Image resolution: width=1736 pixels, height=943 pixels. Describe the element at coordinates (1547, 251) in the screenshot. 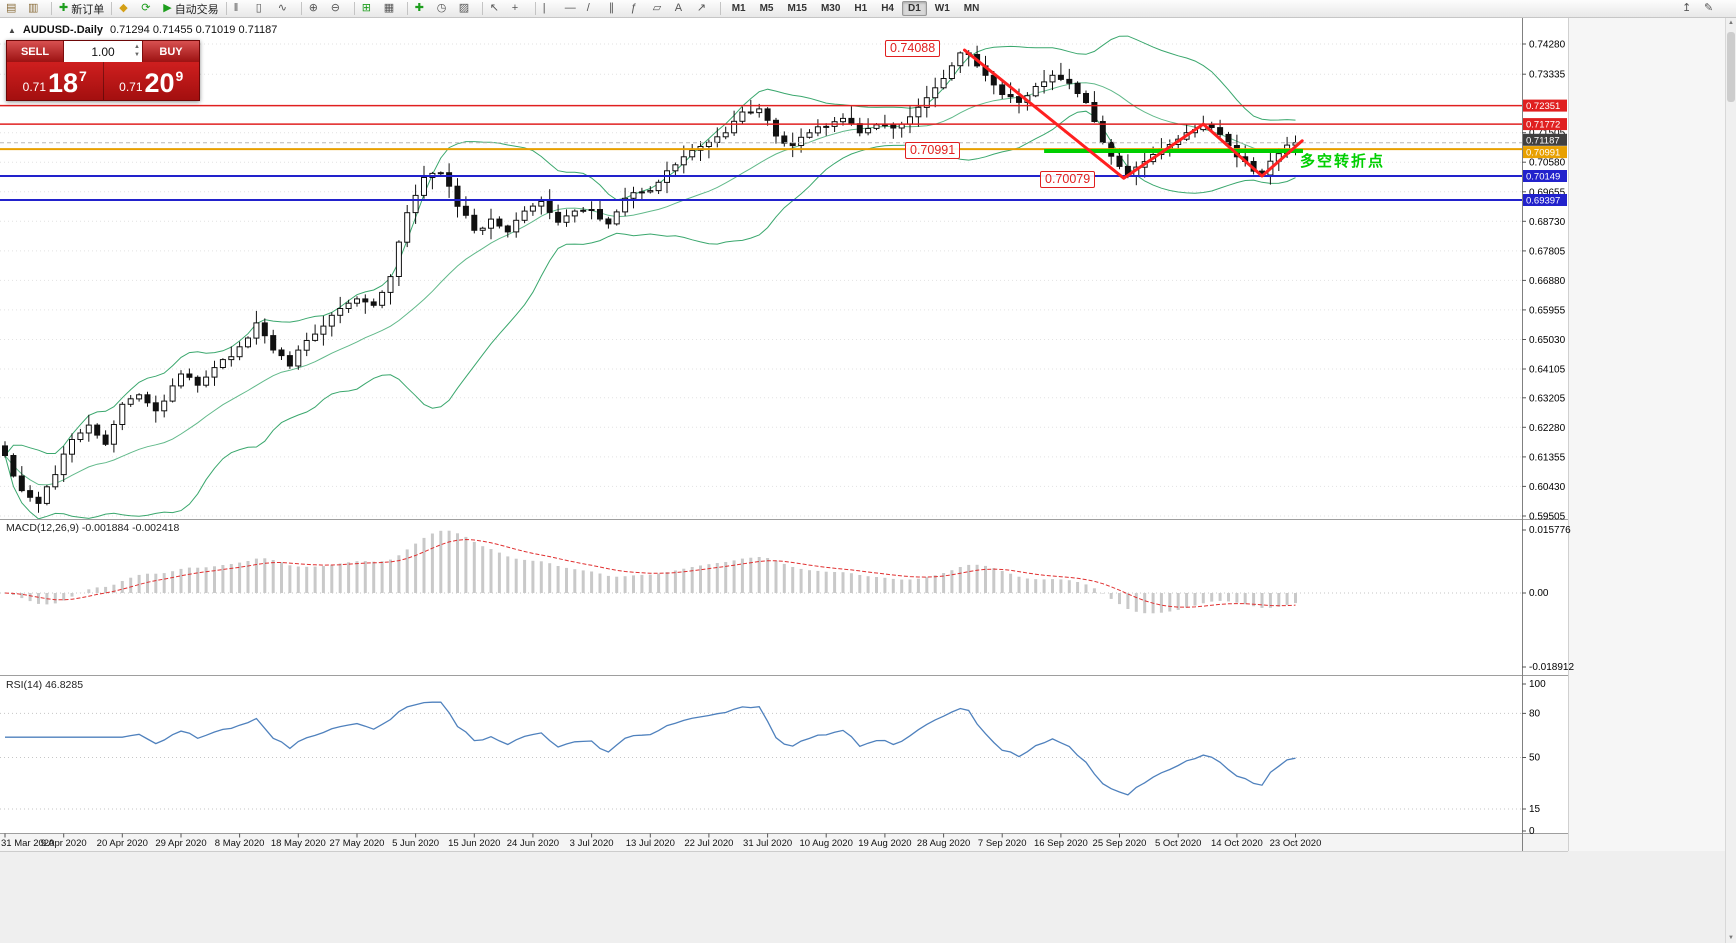

I see `svg-text: 0.67805` at that location.